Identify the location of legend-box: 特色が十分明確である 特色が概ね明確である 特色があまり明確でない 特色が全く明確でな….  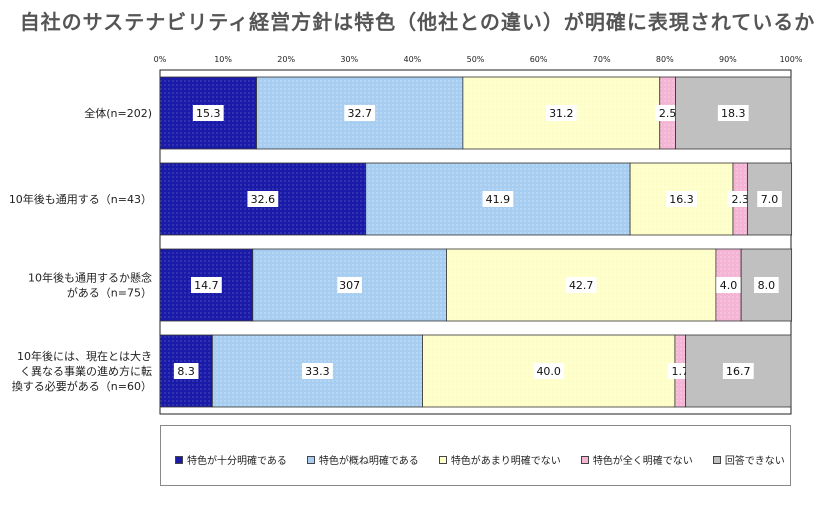
(475, 455).